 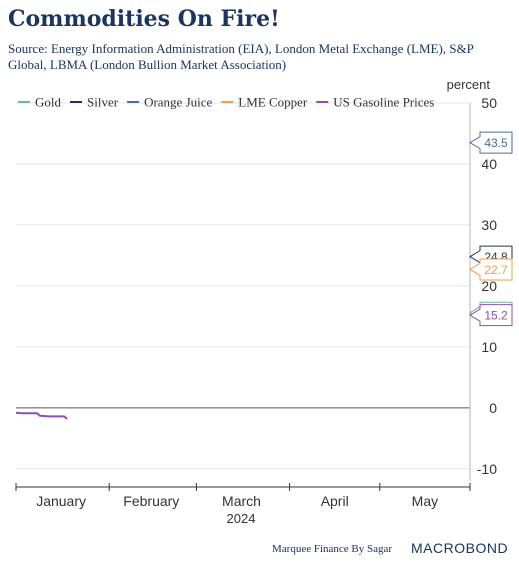 What do you see at coordinates (241, 501) in the screenshot?
I see `x-tick-label-march: March` at bounding box center [241, 501].